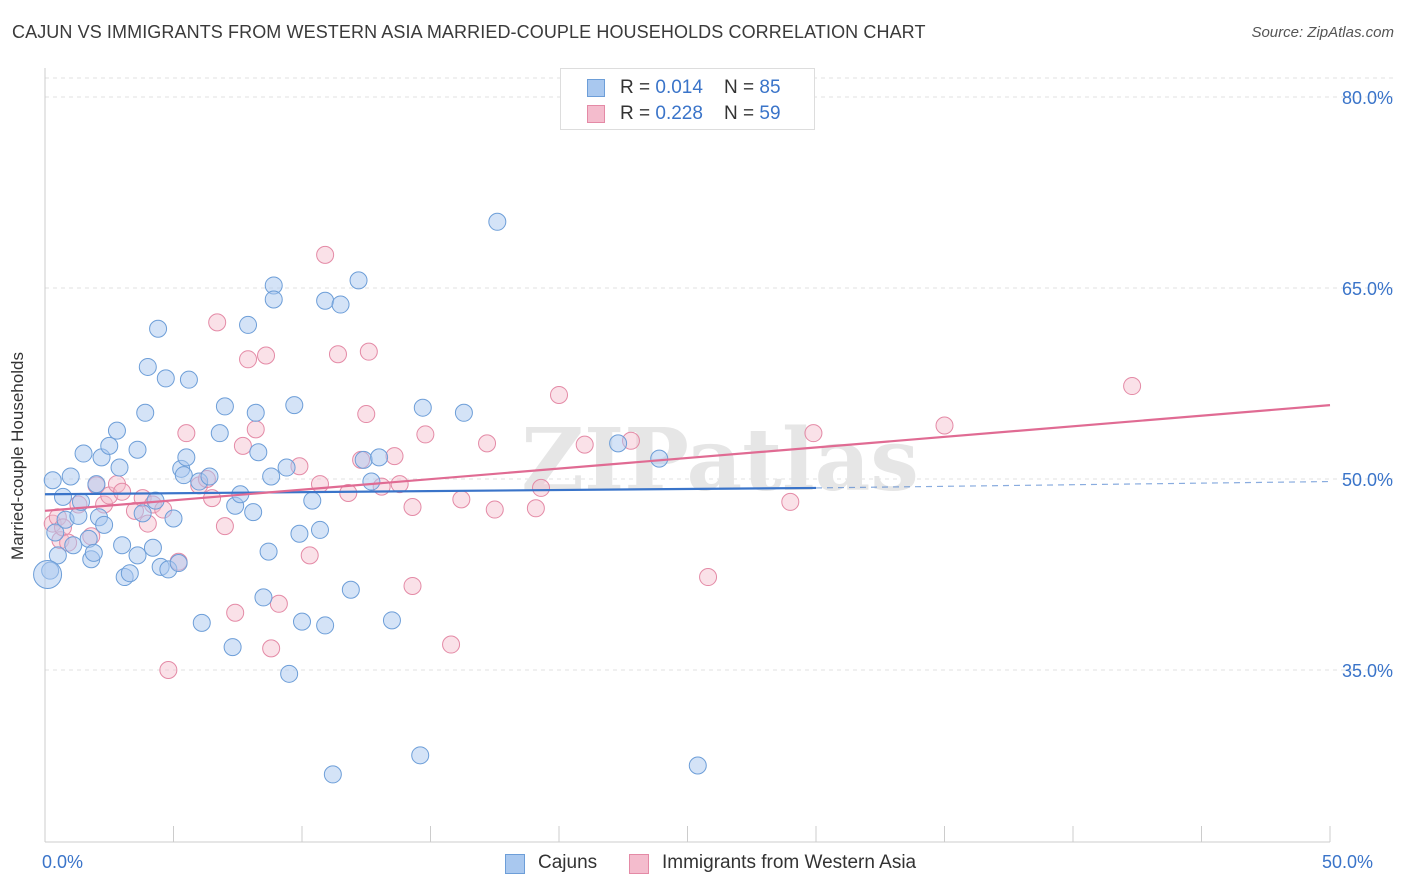 The width and height of the screenshot is (1406, 892). What do you see at coordinates (1367, 480) in the screenshot?
I see `y-tick-label: 50.0%` at bounding box center [1367, 480].